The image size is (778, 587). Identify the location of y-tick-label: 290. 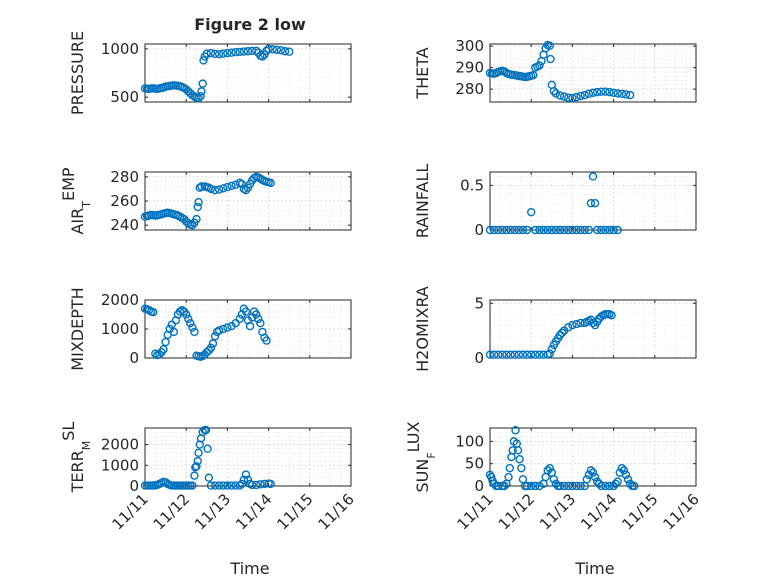
(469, 68).